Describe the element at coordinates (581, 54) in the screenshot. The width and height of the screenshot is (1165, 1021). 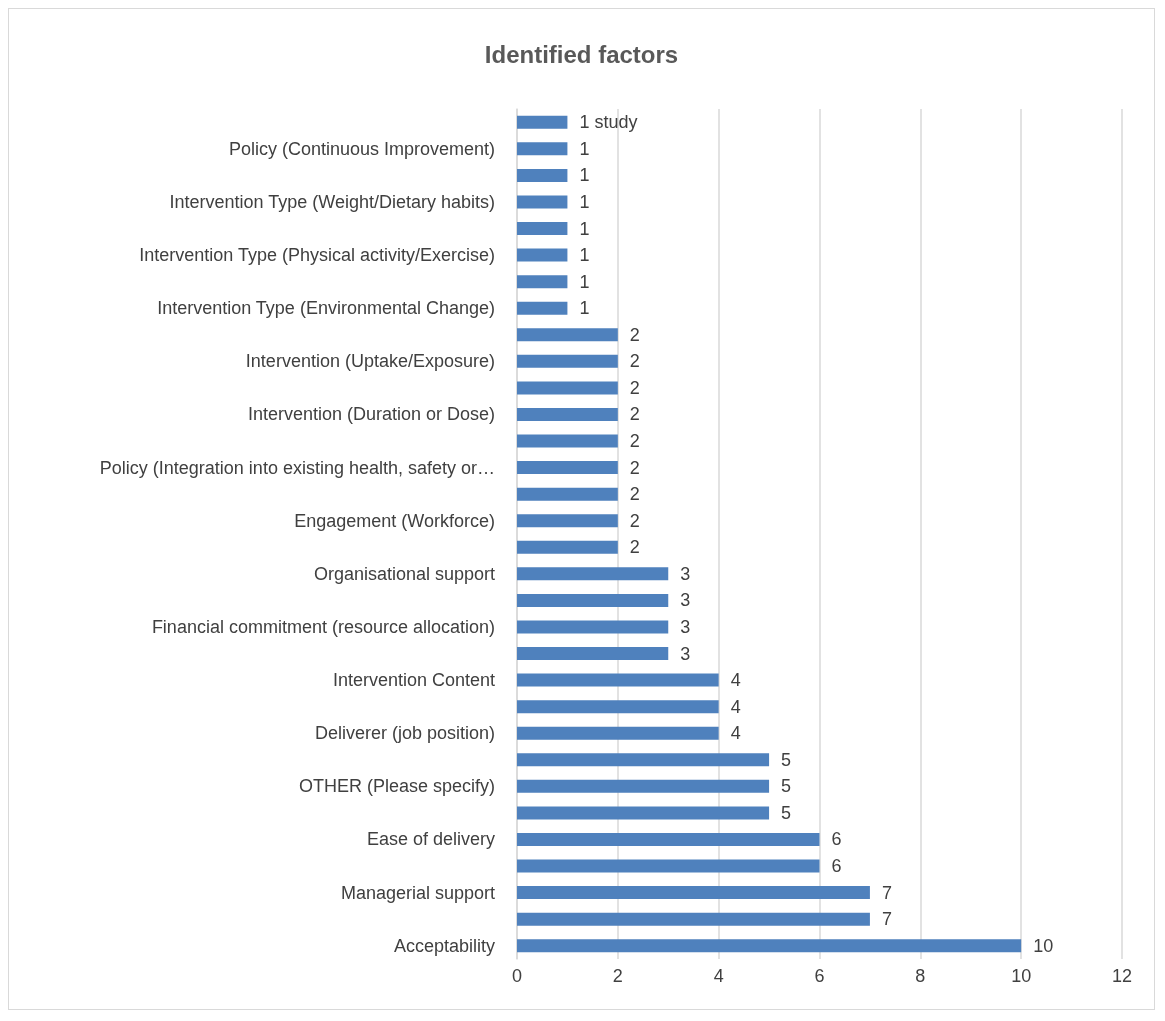
I see `chart-title: Identified factors` at that location.